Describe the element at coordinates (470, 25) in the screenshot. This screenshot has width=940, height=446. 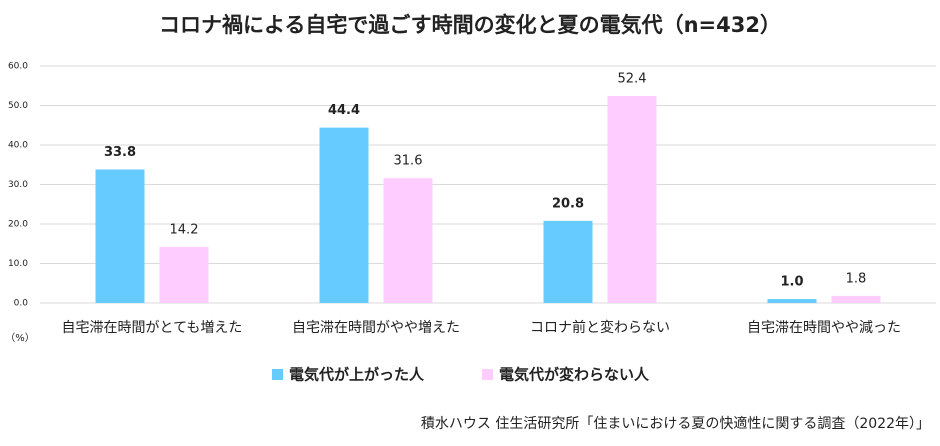
I see `chart-title: コロナ禍による自宅で過ごす時間の変化と夏の電気代（n=432）` at that location.